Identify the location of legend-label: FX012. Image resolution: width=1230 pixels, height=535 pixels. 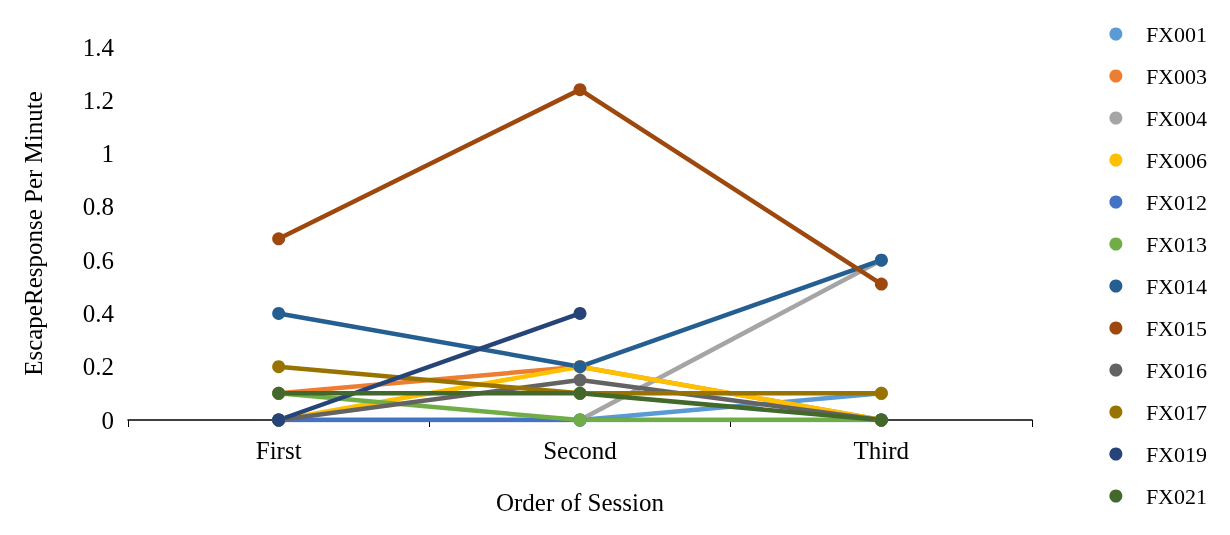
(1176, 202).